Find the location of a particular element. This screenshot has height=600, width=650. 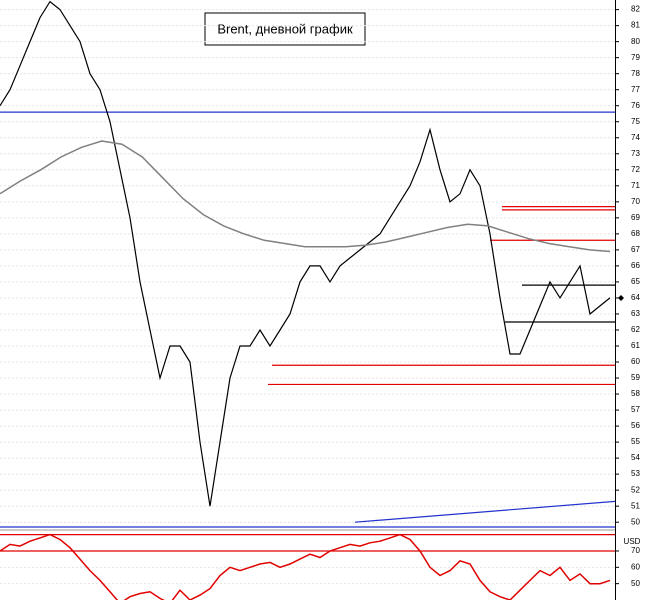

y-tick-label: 77 is located at coordinates (635, 89).